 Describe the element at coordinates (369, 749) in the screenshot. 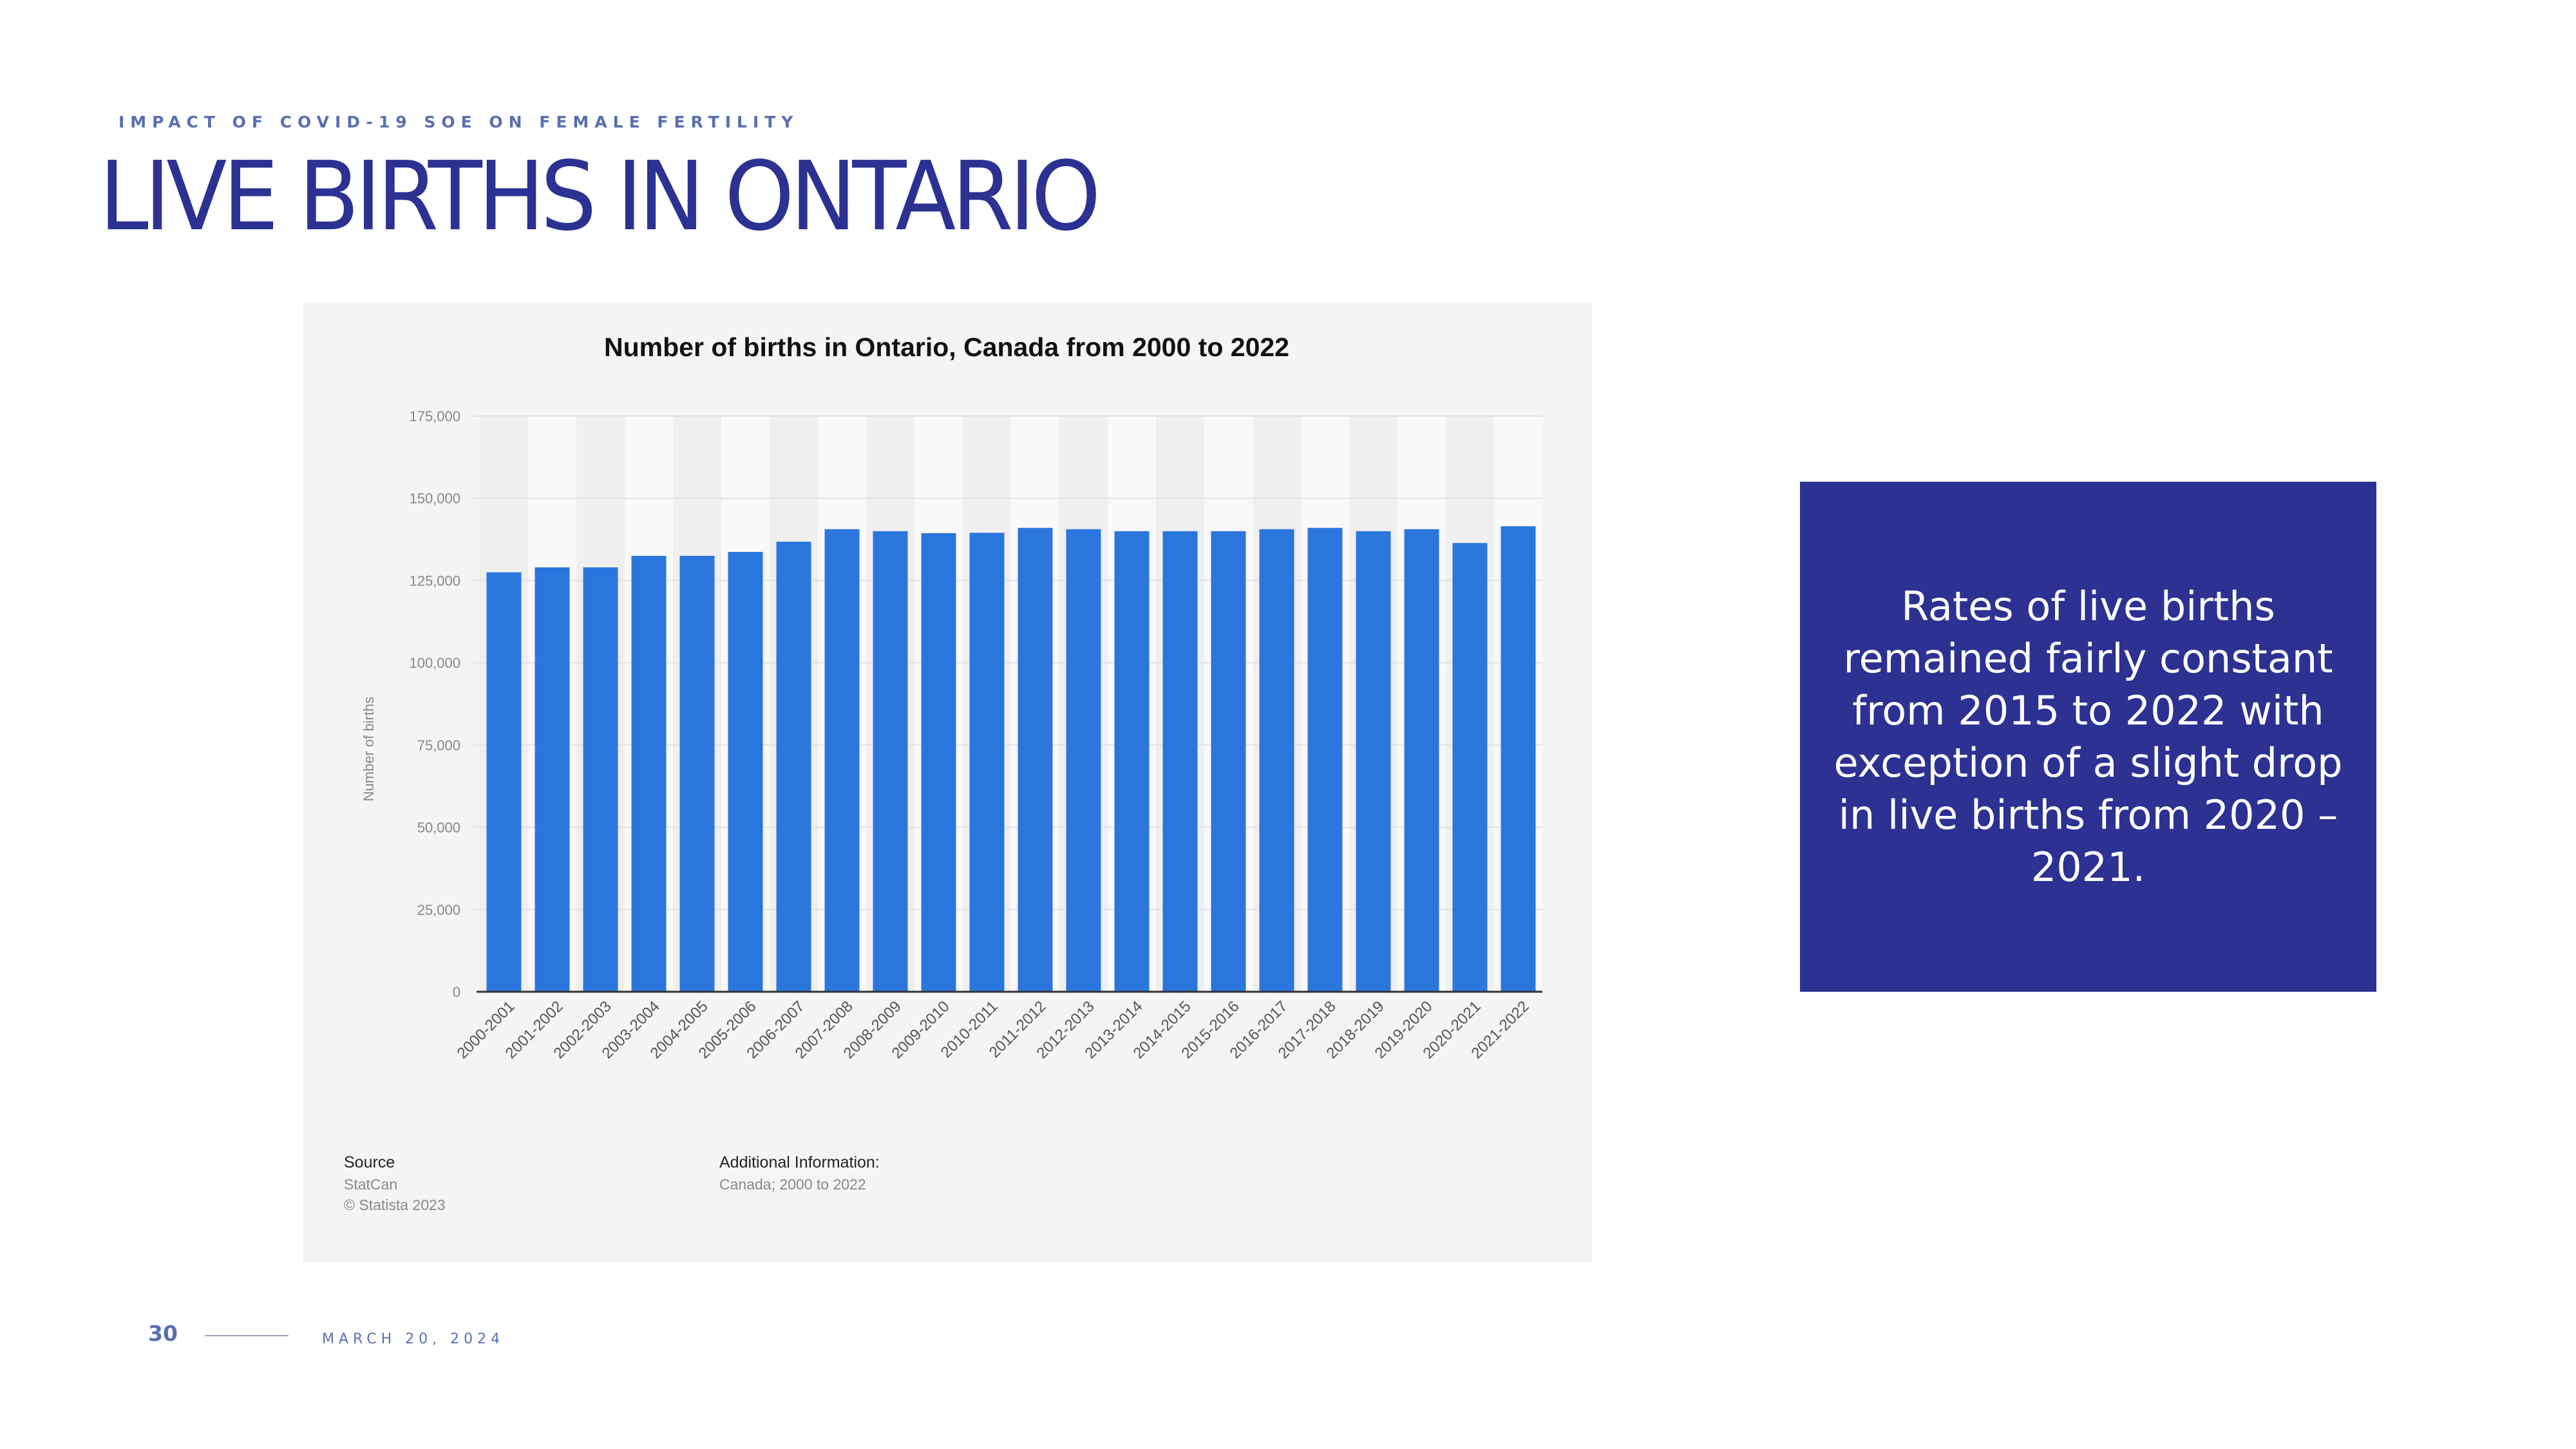

I see `y-axis-label: Number of births` at that location.